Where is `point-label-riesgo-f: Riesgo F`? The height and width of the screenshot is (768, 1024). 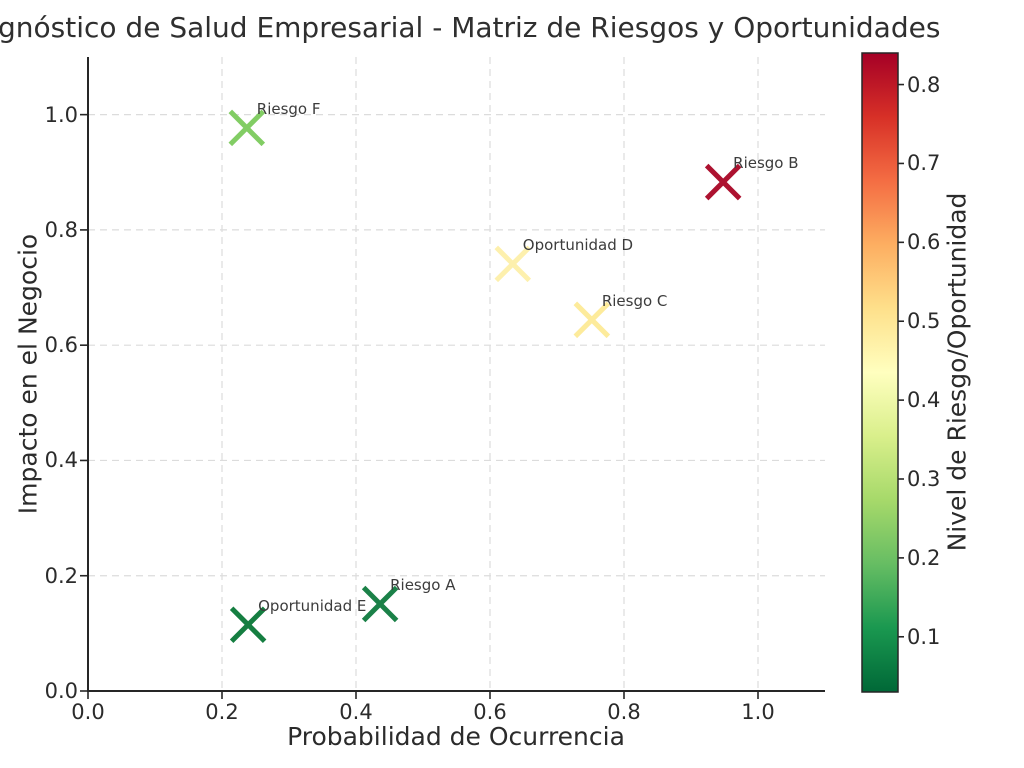
point-label-riesgo-f: Riesgo F is located at coordinates (288, 108).